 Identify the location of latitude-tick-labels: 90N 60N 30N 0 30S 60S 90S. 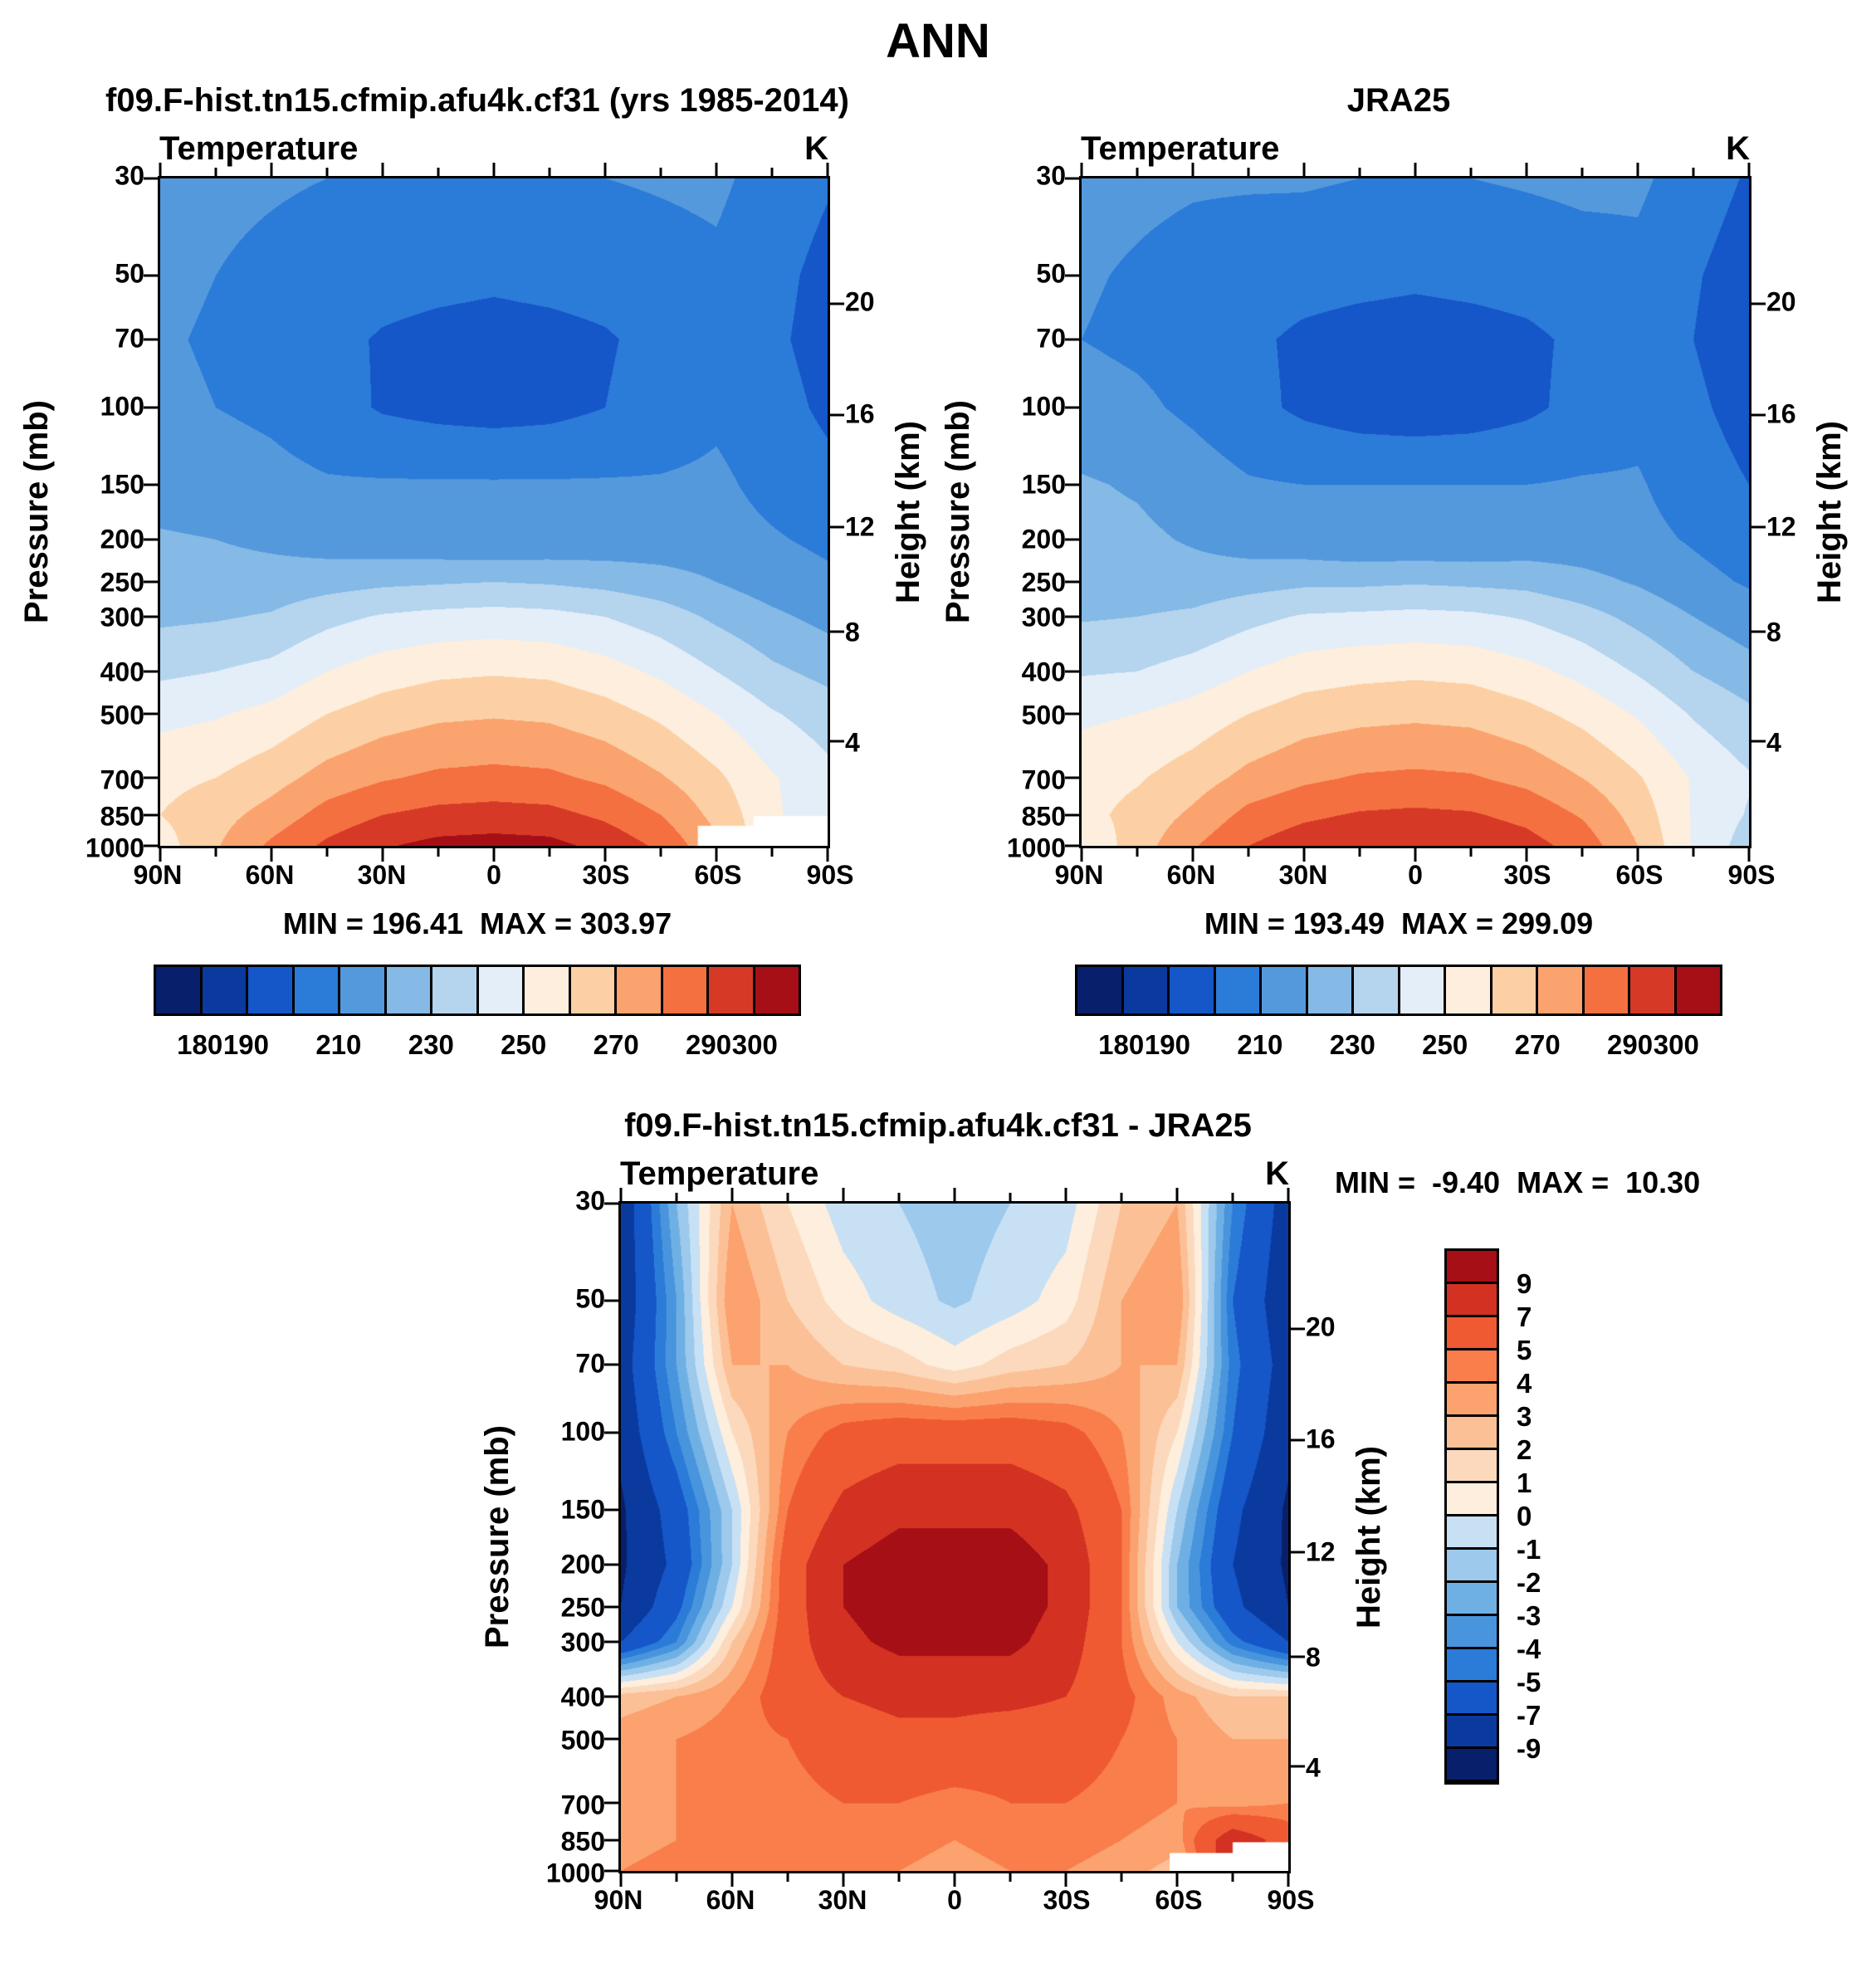
(494, 872).